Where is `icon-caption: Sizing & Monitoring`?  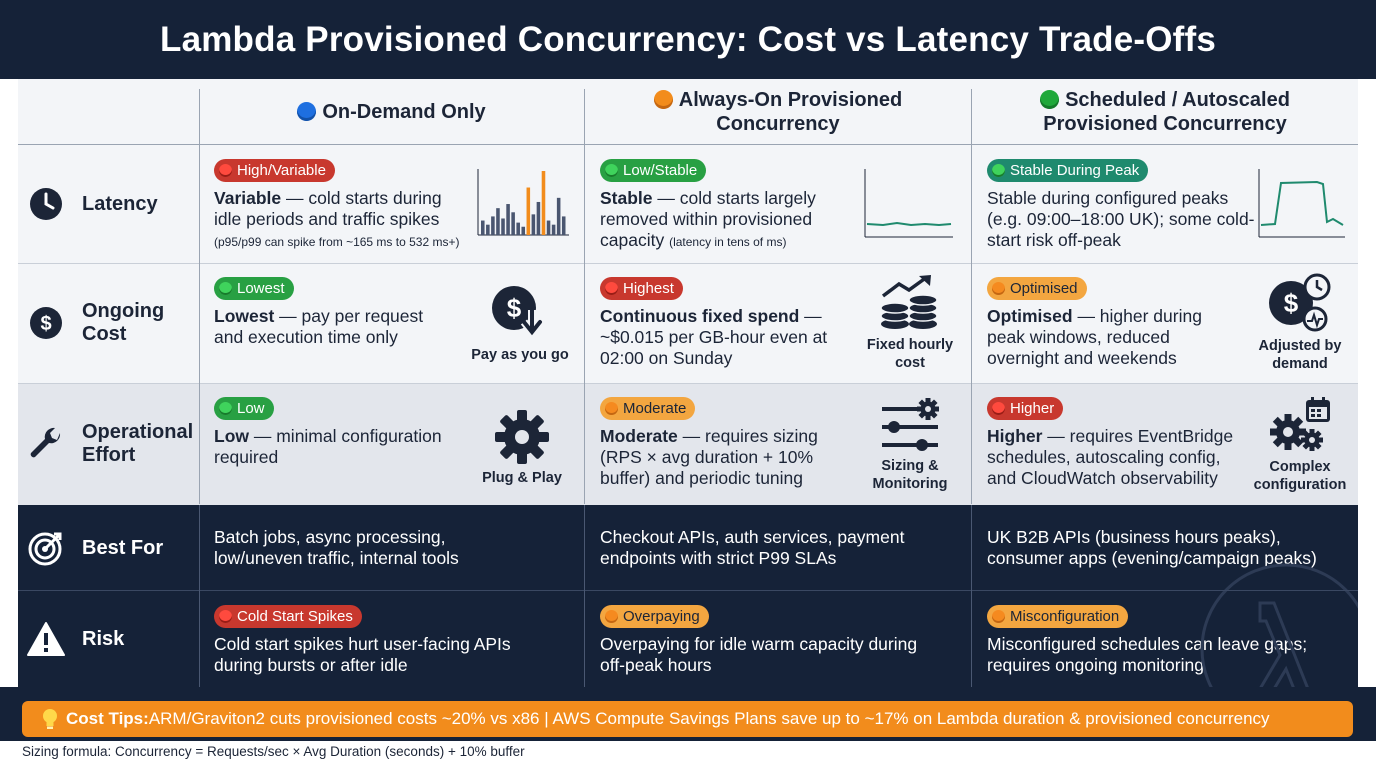 icon-caption: Sizing & Monitoring is located at coordinates (910, 475).